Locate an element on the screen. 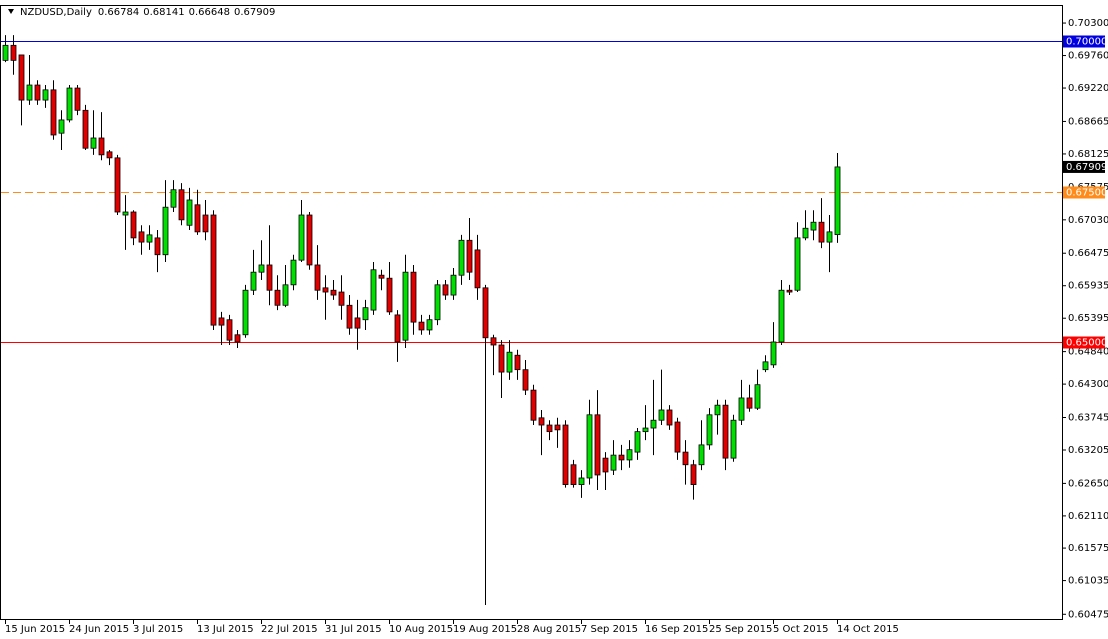 This screenshot has width=1108, height=639. level-label: 0.67500 is located at coordinates (1086, 193).